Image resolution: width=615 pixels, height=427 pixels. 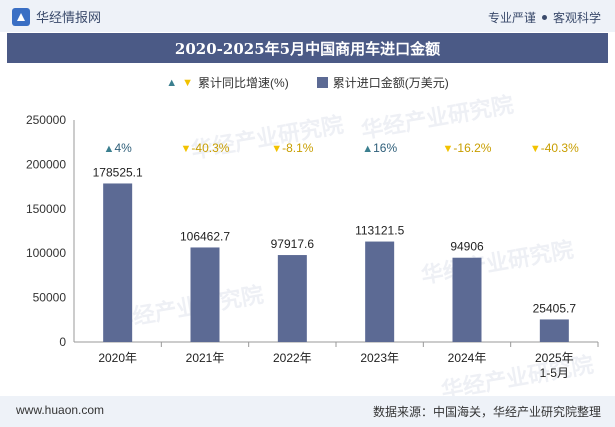 What do you see at coordinates (555, 308) in the screenshot?
I see `bar-value-label: 25405.7` at bounding box center [555, 308].